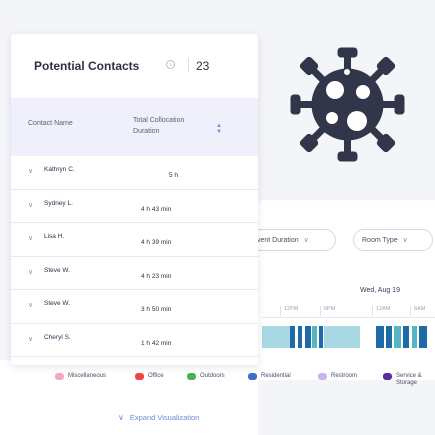 This screenshot has width=435, height=435. What do you see at coordinates (203, 66) in the screenshot?
I see `contact-count: 23` at bounding box center [203, 66].